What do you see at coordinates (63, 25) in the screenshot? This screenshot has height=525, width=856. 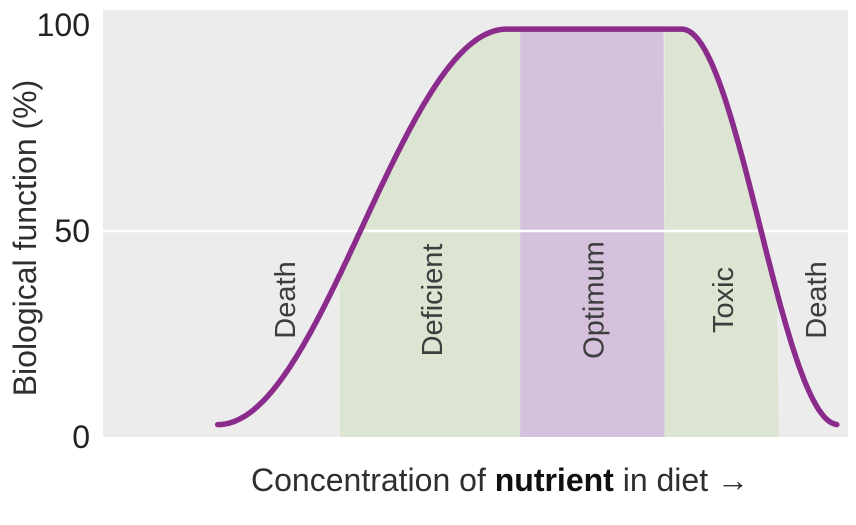 I see `ytick-100: 100` at bounding box center [63, 25].